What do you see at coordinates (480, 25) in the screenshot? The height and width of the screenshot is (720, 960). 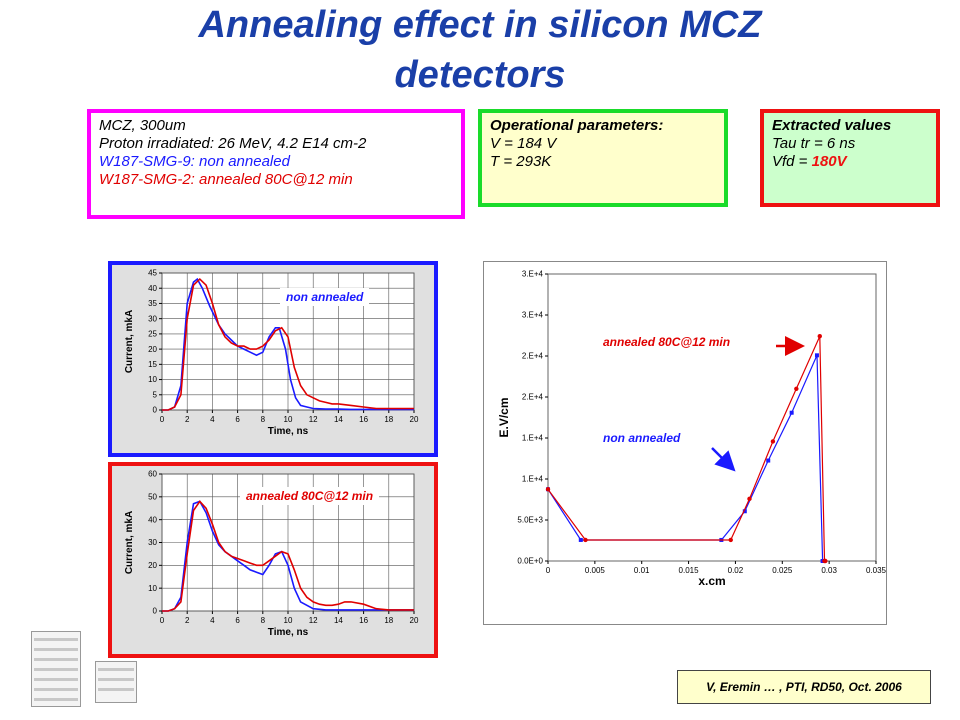 I see `title-line-1: Annealing effect in silicon MCZ` at bounding box center [480, 25].